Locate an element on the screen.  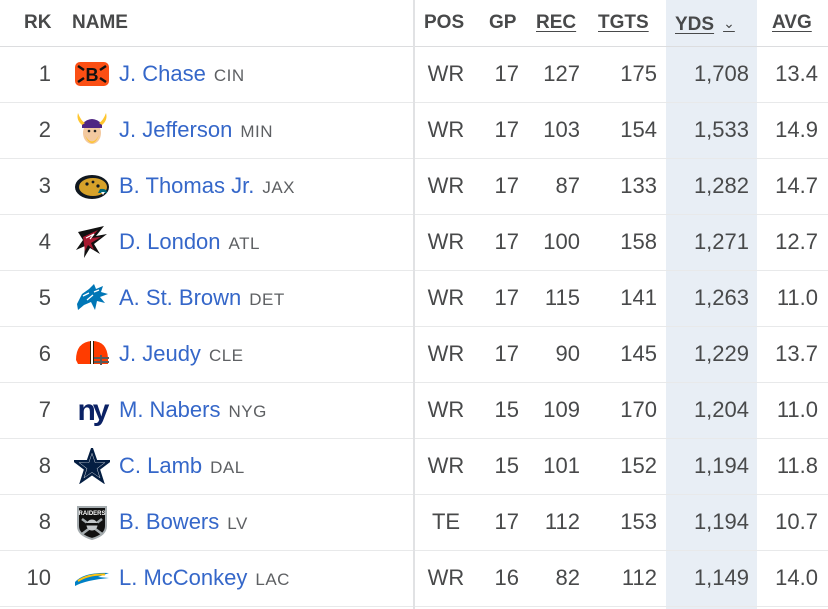
player-name-cell: D. London ATL is located at coordinates (189, 242).